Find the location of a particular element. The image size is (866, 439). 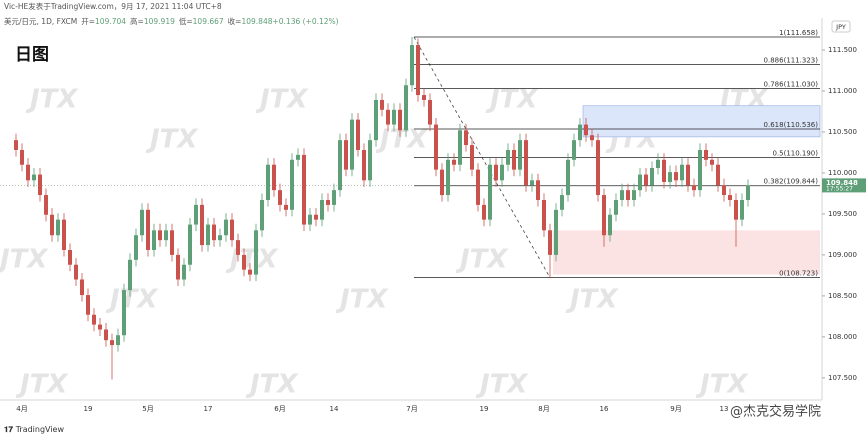

fib-label: 0.5(110.190) is located at coordinates (795, 153).